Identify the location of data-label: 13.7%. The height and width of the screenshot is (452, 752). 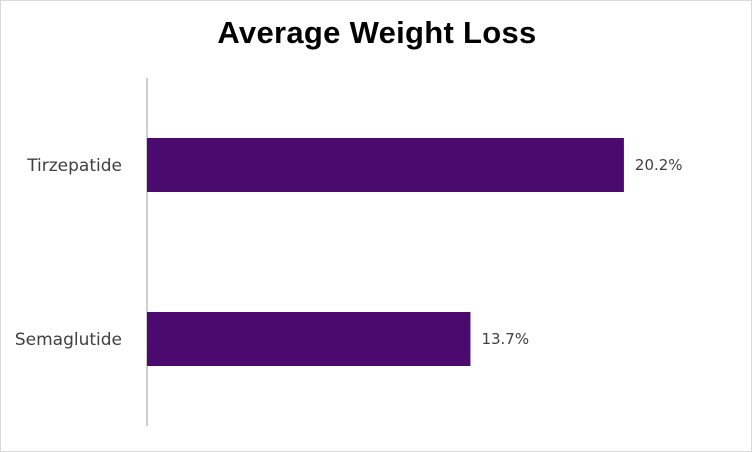
(505, 339).